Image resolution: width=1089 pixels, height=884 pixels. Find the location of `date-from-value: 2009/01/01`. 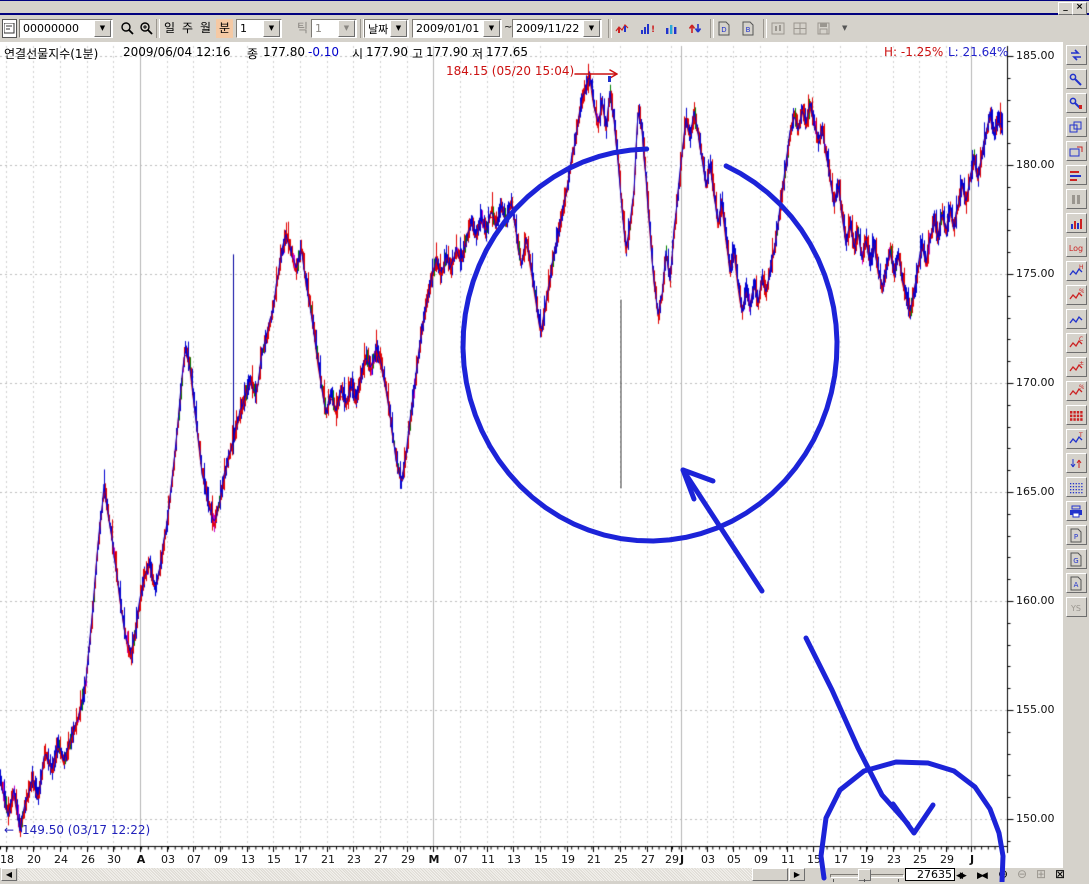

date-from-value: 2009/01/01 is located at coordinates (448, 28).